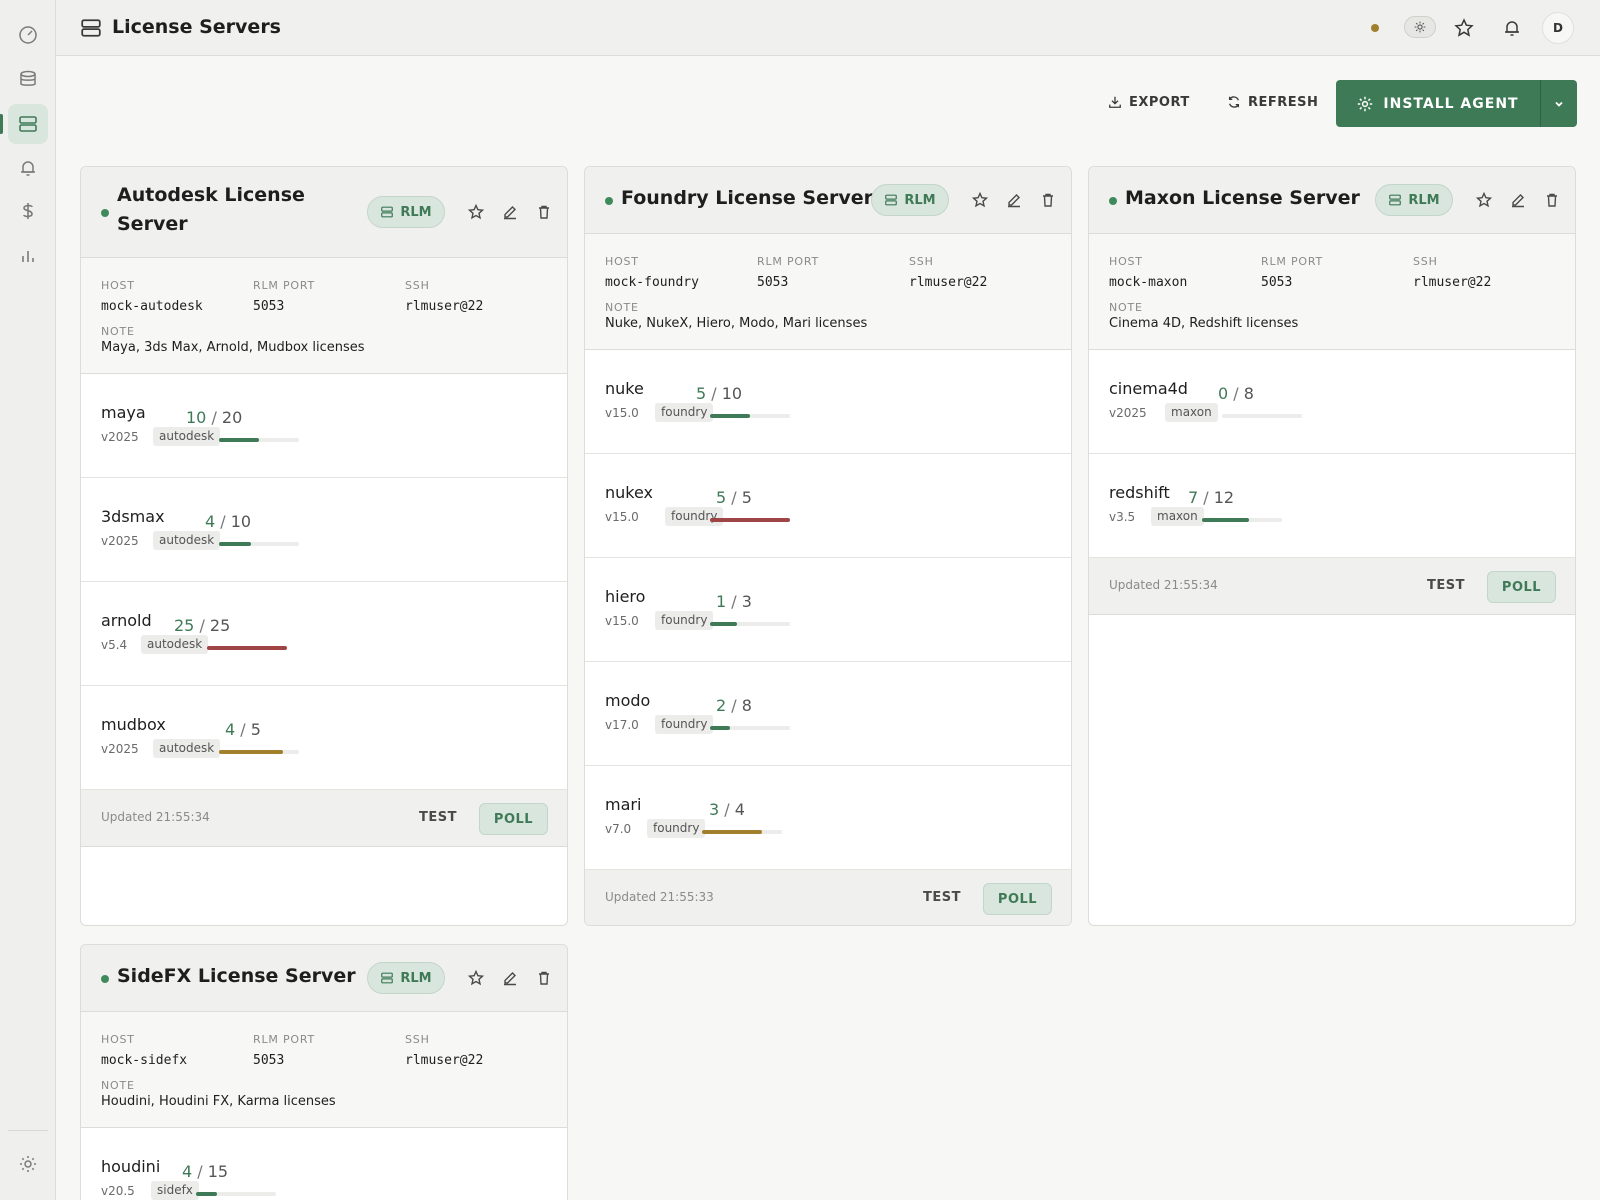  Describe the element at coordinates (628, 700) in the screenshot. I see `license-name: modo` at that location.